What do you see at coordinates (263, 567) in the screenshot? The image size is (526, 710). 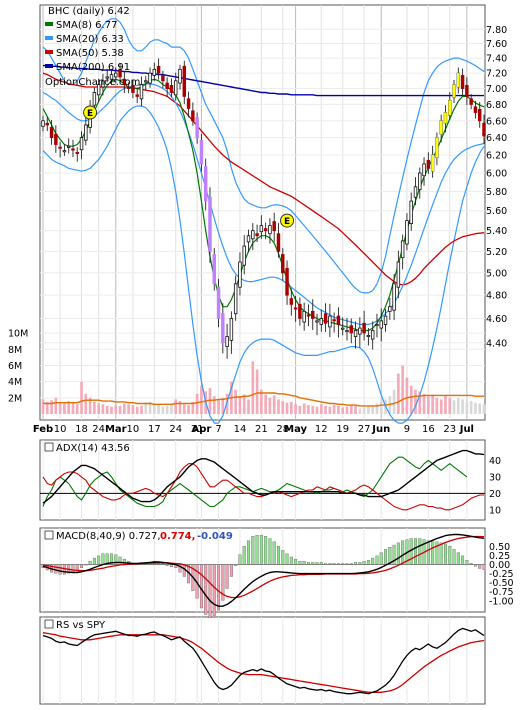 I see `macd-signal-line` at bounding box center [263, 567].